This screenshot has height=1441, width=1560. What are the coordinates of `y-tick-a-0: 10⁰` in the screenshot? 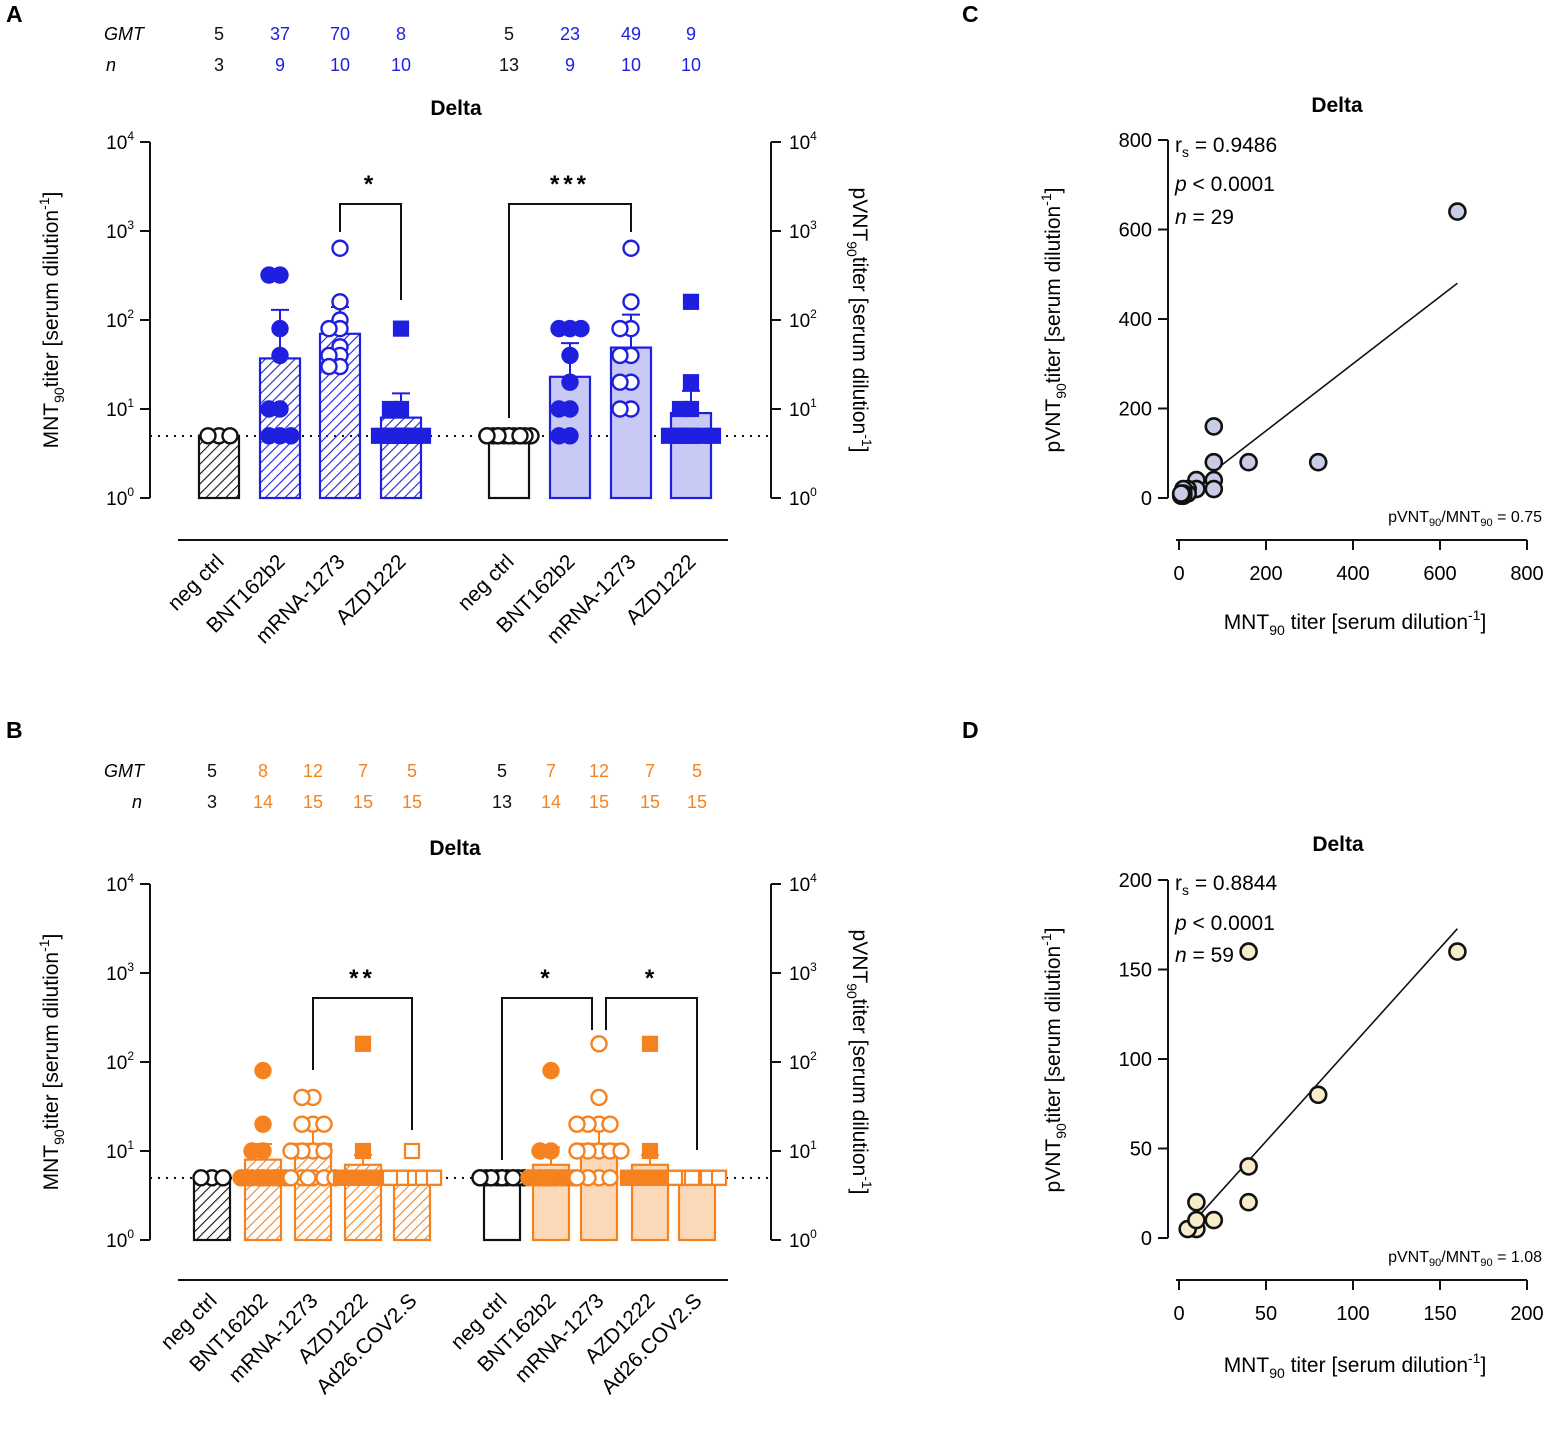 It's located at (120, 497).